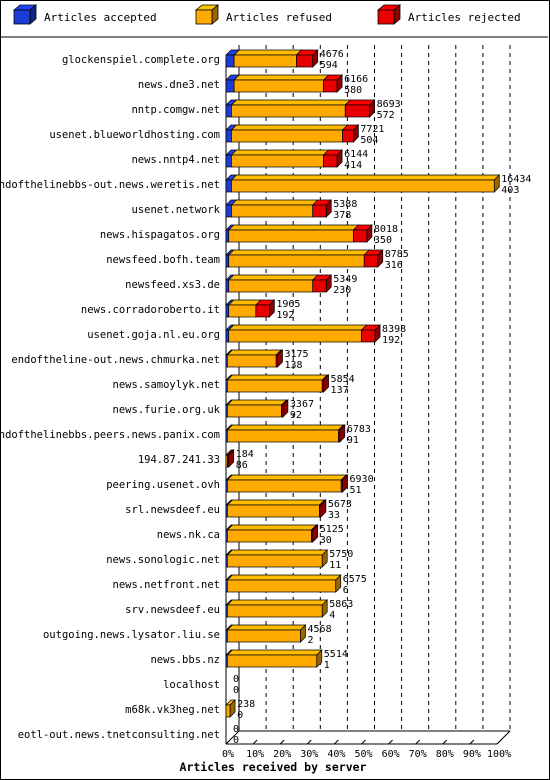  What do you see at coordinates (255, 754) in the screenshot?
I see `x-tick-label: 10%` at bounding box center [255, 754].